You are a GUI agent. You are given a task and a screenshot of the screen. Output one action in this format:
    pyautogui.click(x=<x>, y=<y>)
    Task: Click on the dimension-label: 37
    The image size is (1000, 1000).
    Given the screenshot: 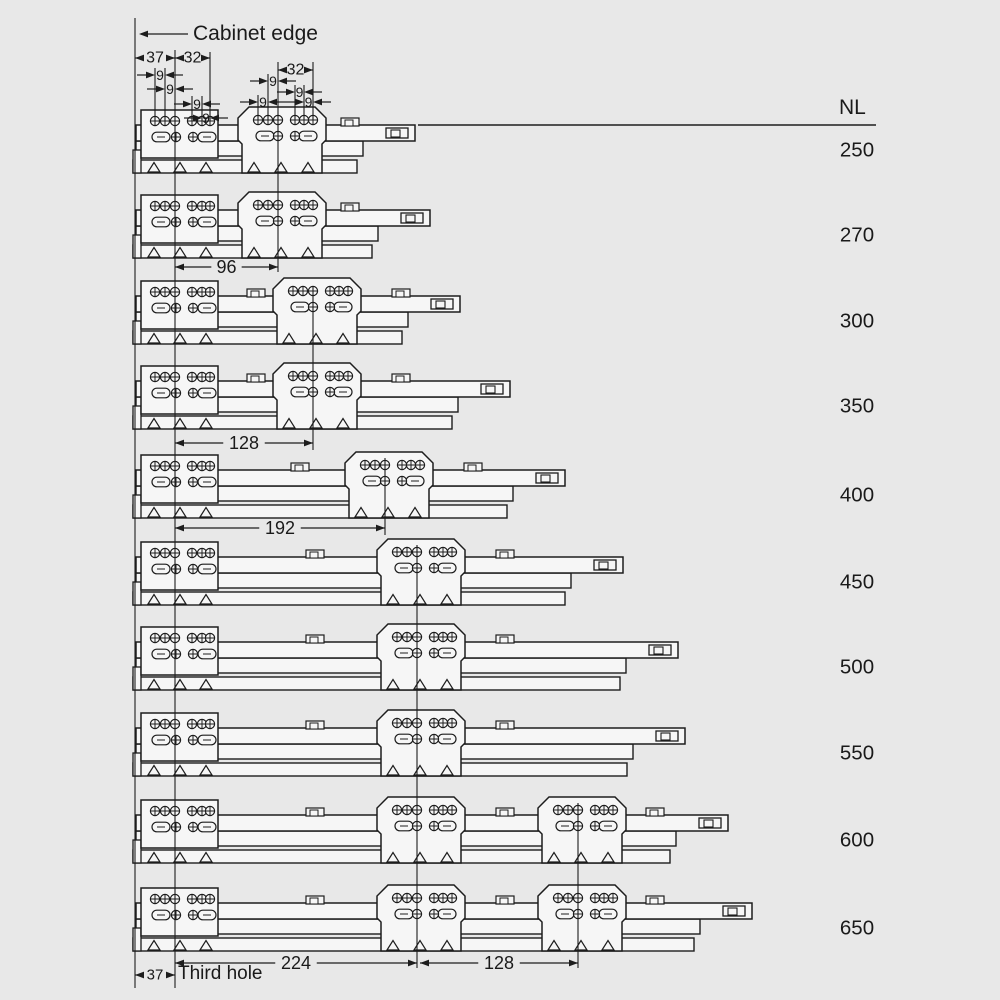 What is the action you would take?
    pyautogui.click(x=155, y=975)
    